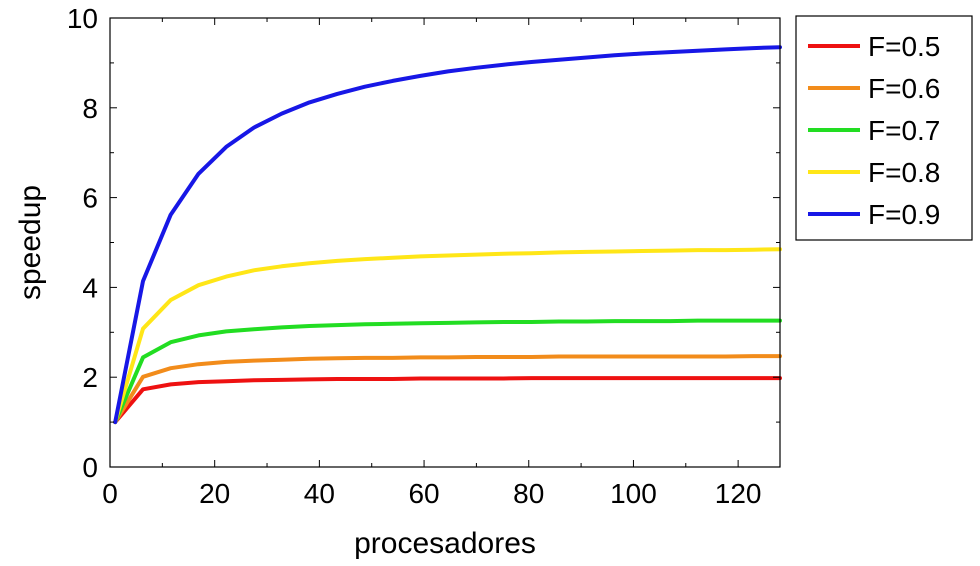  I want to click on y-tick-label: 10, so click(82, 18).